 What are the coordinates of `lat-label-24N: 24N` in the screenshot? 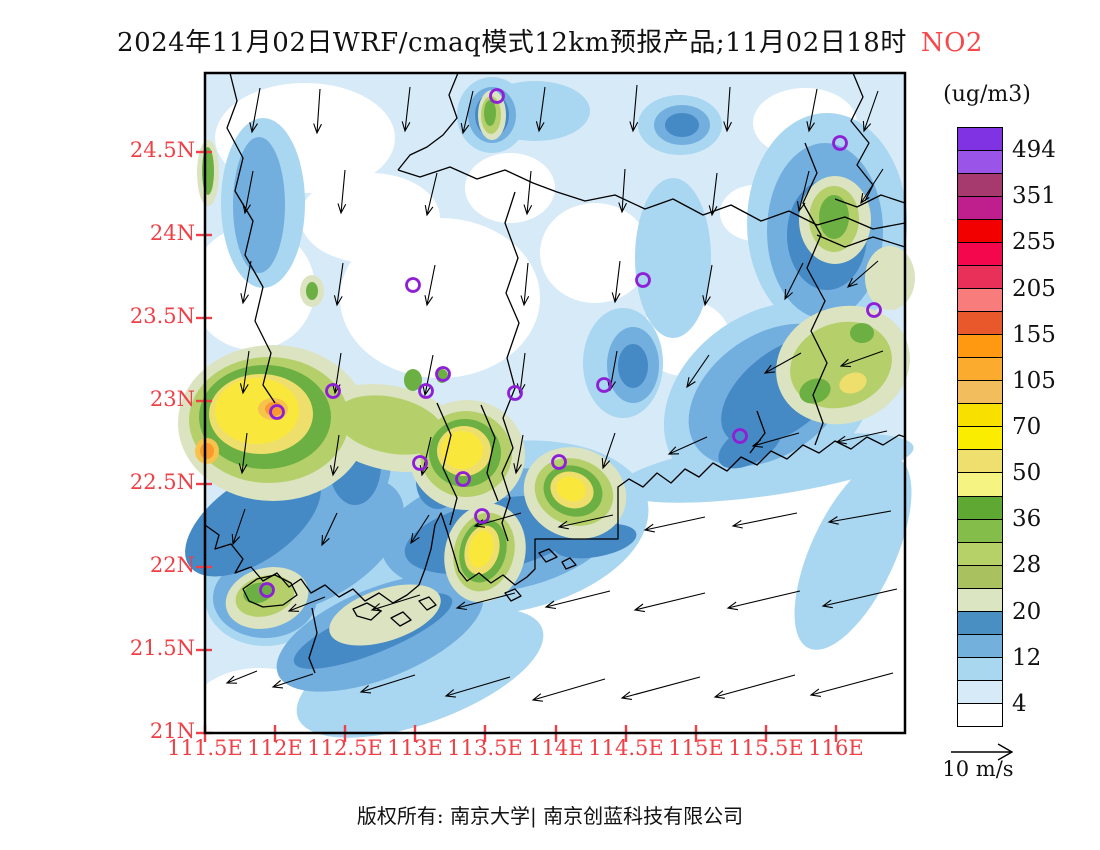 It's located at (172, 233).